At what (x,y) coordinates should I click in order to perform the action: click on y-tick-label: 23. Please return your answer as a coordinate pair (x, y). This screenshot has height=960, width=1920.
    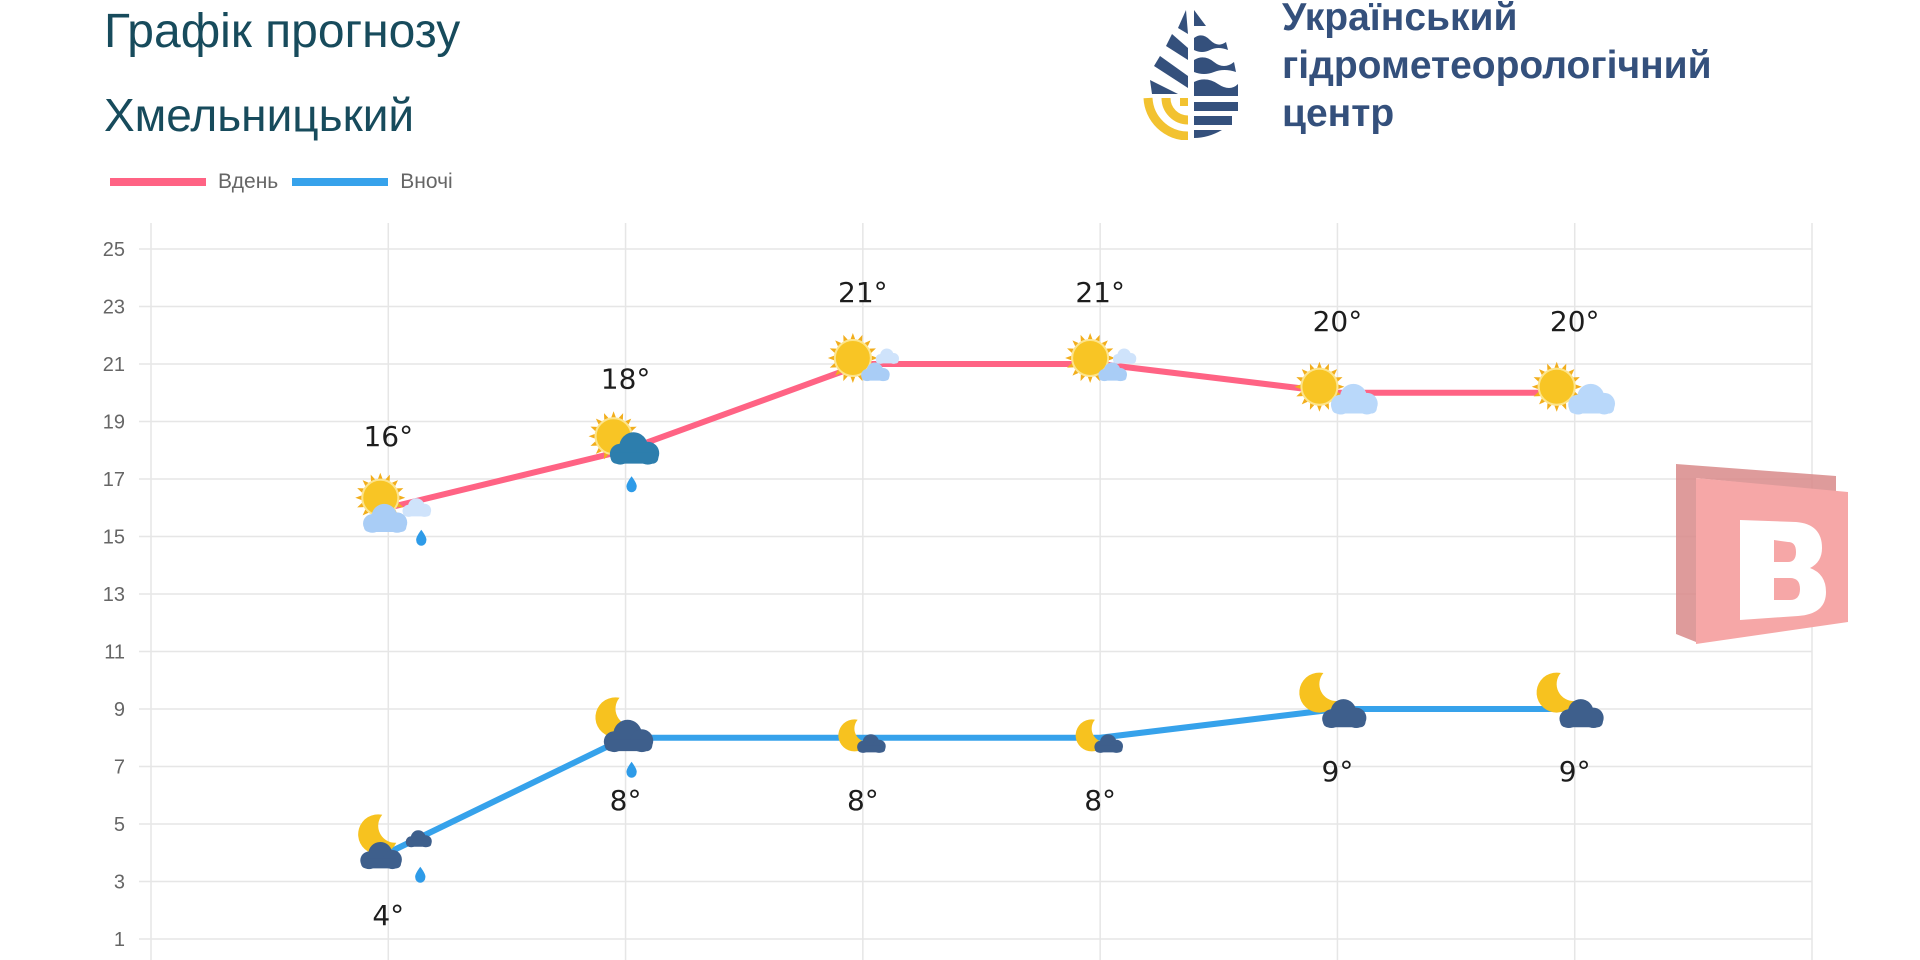
    Looking at the image, I should click on (114, 308).